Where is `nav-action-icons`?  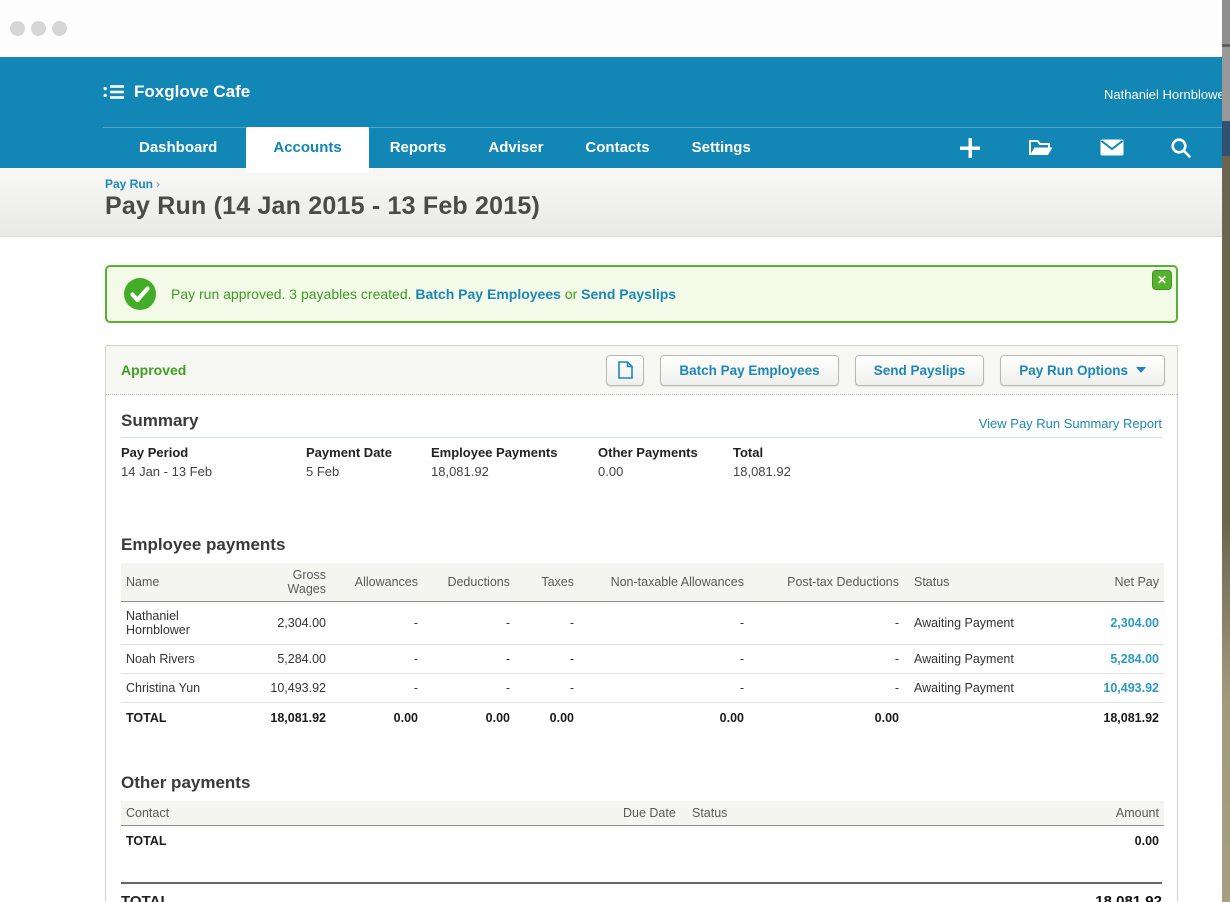
nav-action-icons is located at coordinates (1075, 147).